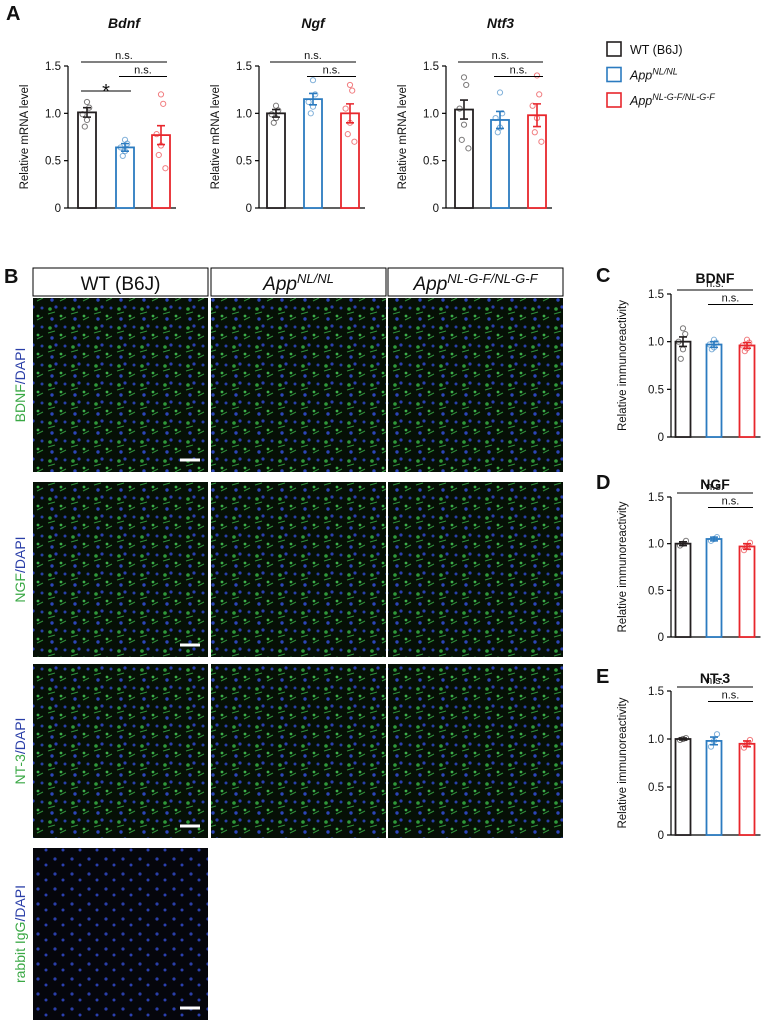 Image resolution: width=764 pixels, height=1023 pixels. I want to click on column-header-text: App, so click(429, 284).